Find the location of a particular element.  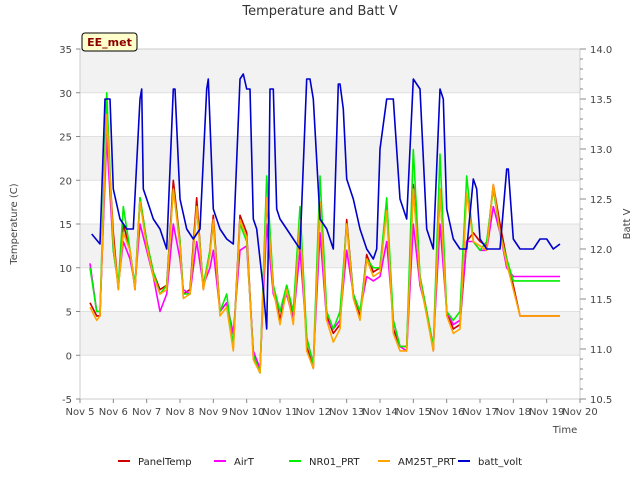

y2-tick-label: 10.5 is located at coordinates (601, 400).